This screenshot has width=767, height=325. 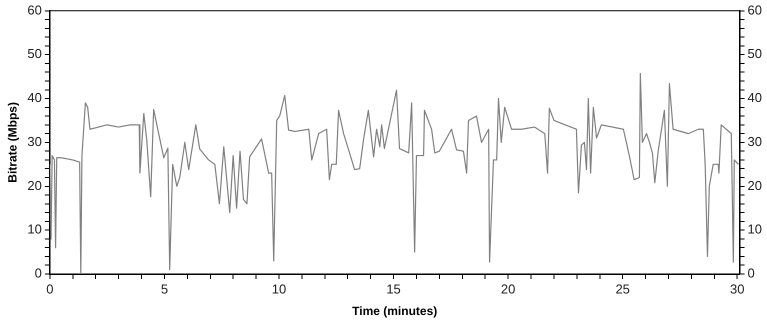 I want to click on y2-tick-label: 30, so click(x=755, y=141).